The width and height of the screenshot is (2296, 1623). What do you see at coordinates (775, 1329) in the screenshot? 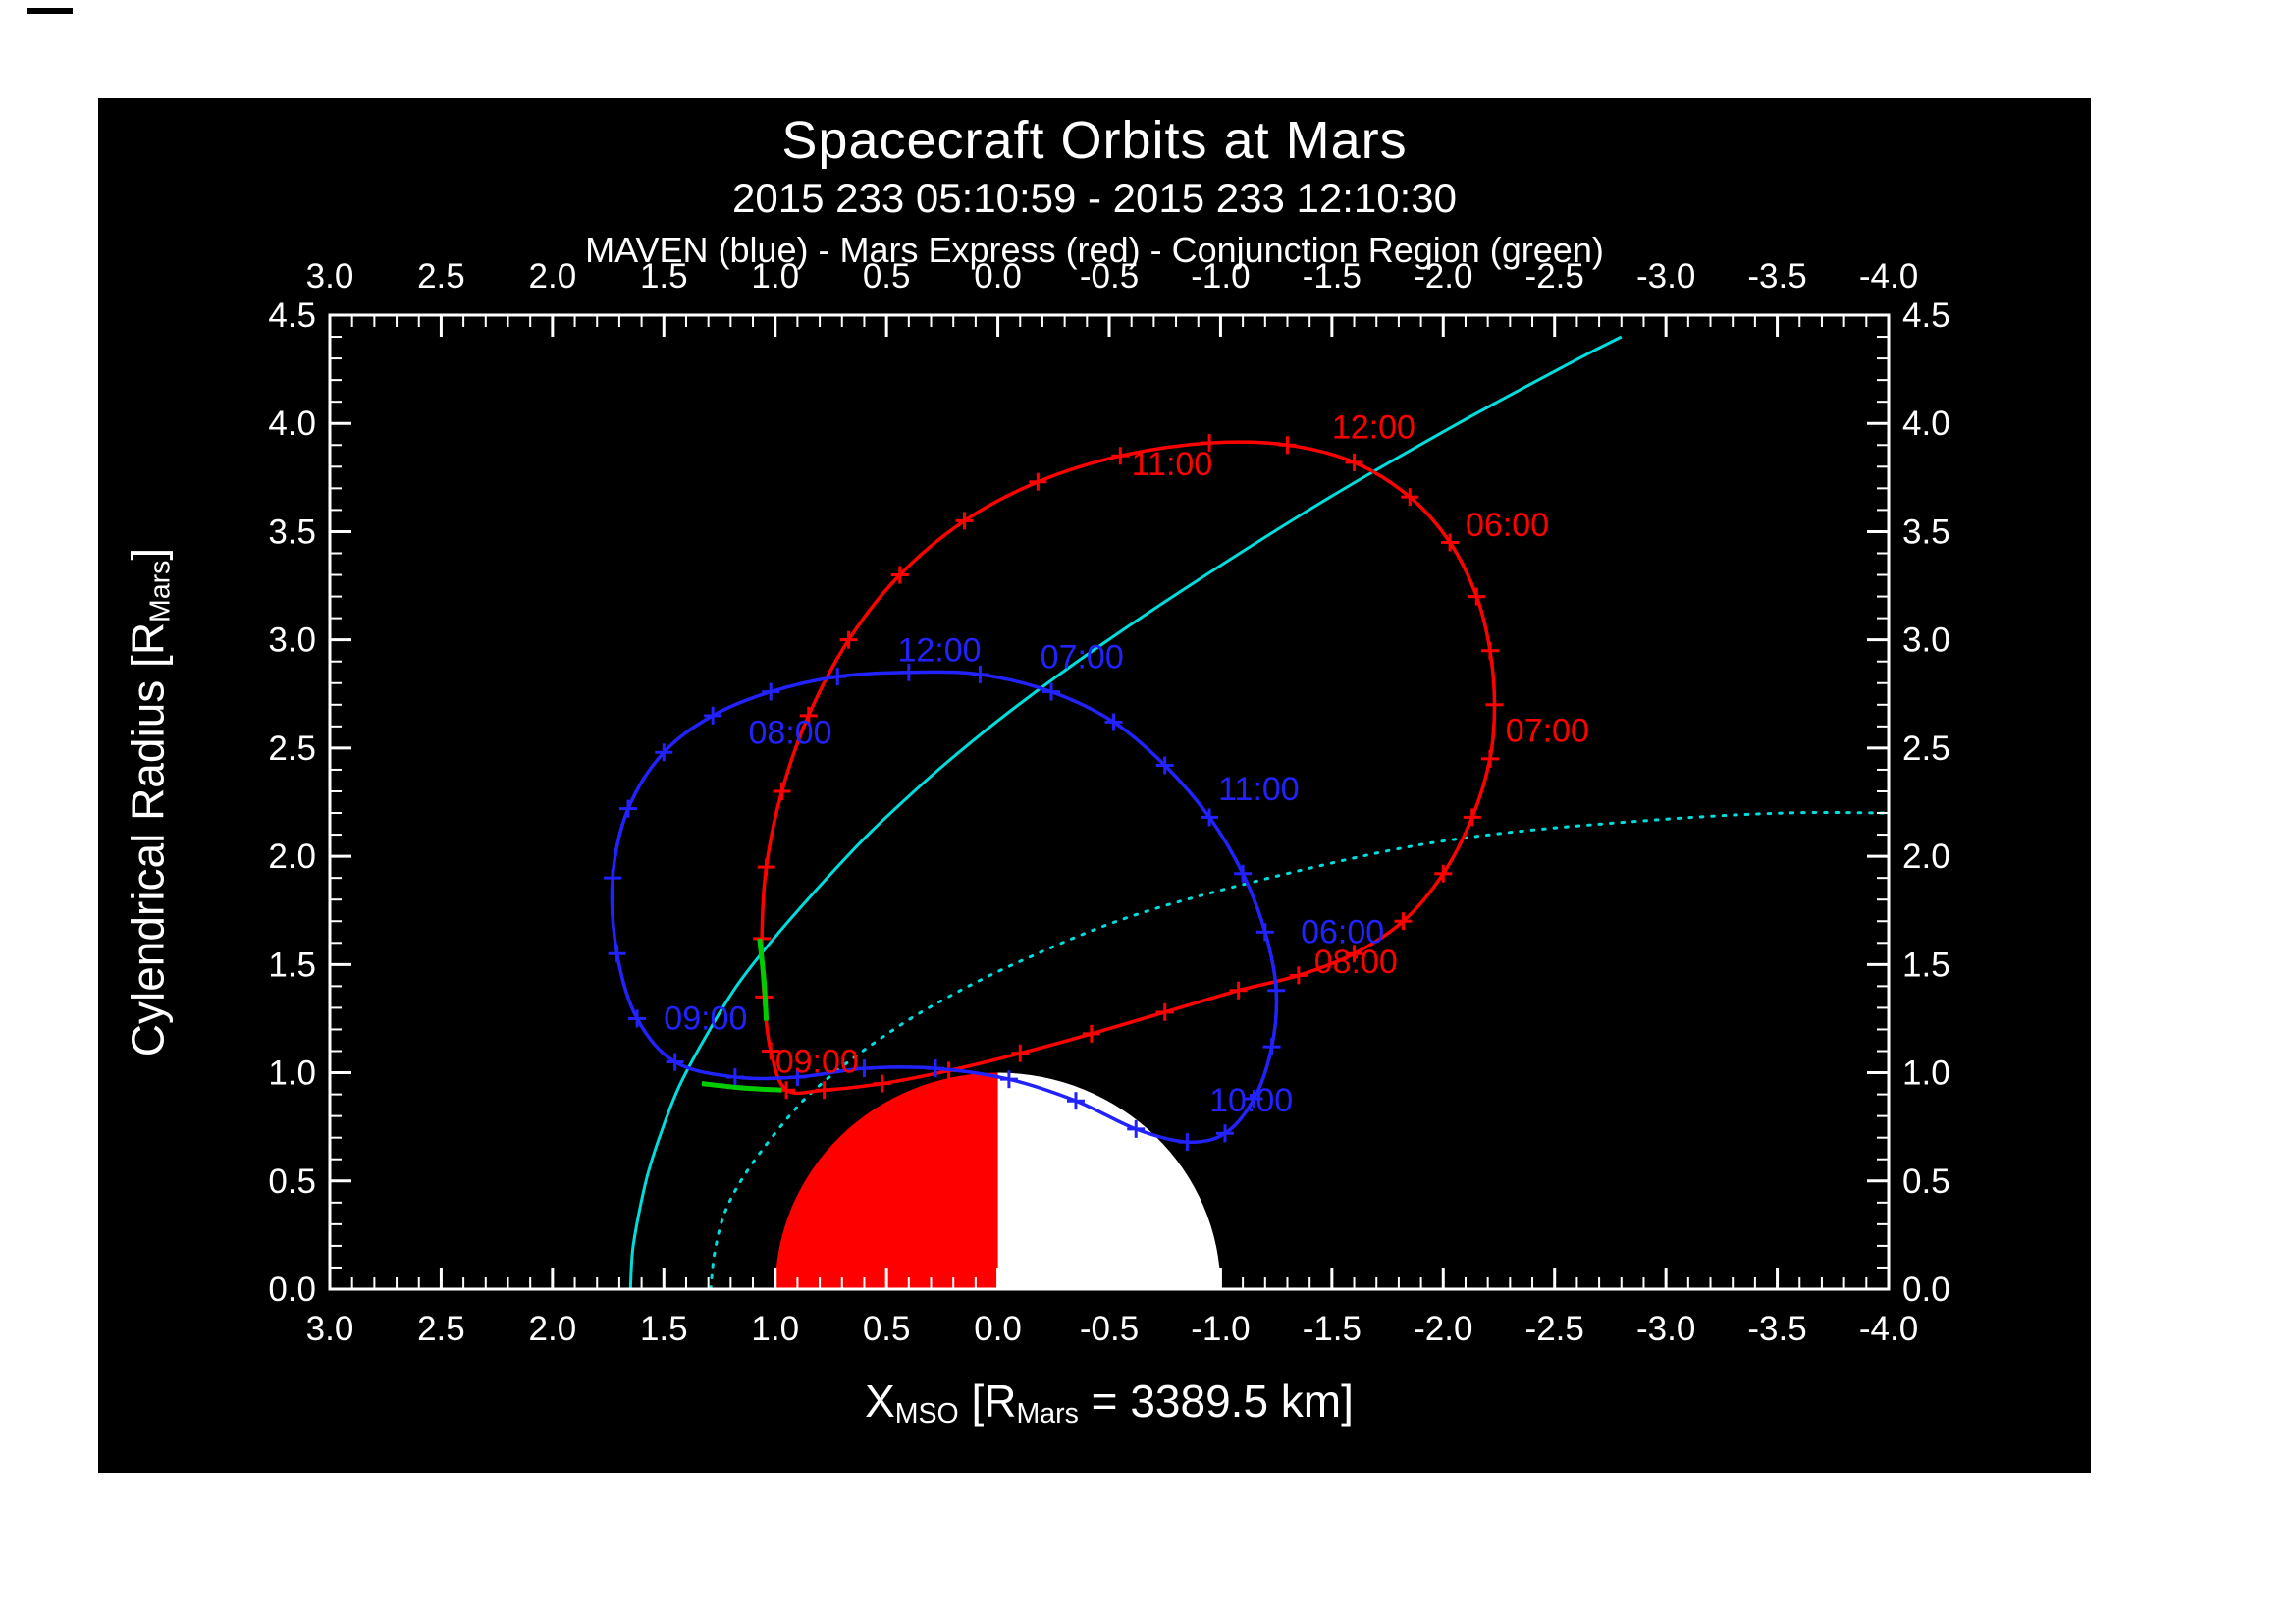
I see `x-tick-label-bottom: 1.0` at bounding box center [775, 1329].